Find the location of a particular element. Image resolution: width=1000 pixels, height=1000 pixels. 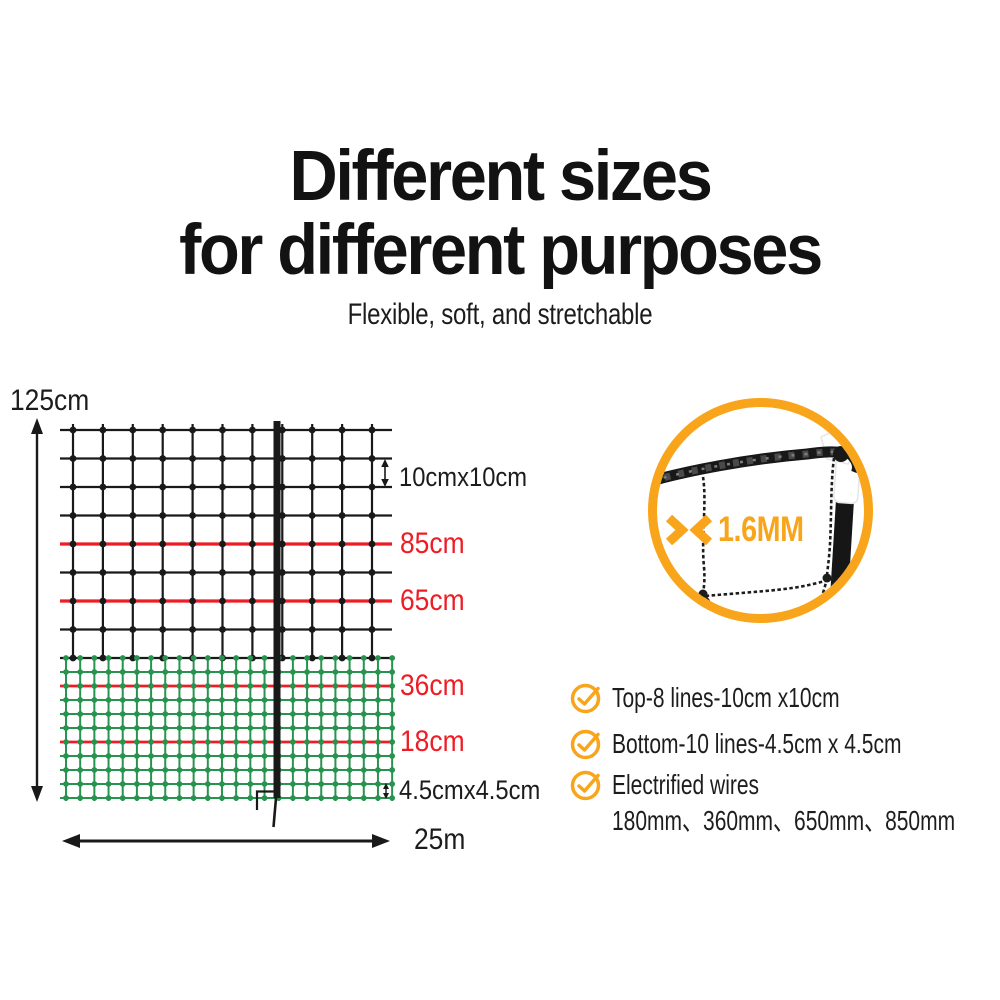

electrified-height-label-36cm: 36cm is located at coordinates (432, 685).